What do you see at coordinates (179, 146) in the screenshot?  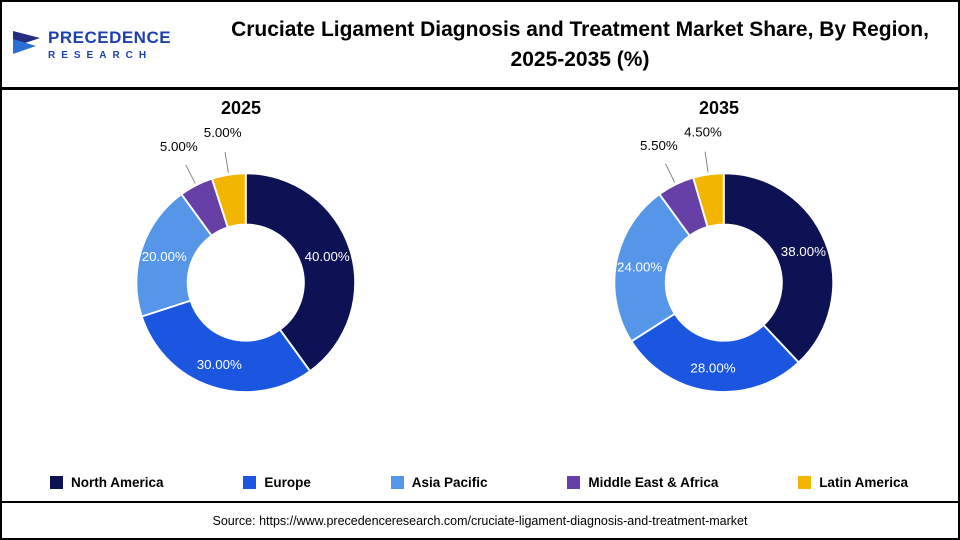 I see `slice-label-middle-east-africa: 5.00%` at bounding box center [179, 146].